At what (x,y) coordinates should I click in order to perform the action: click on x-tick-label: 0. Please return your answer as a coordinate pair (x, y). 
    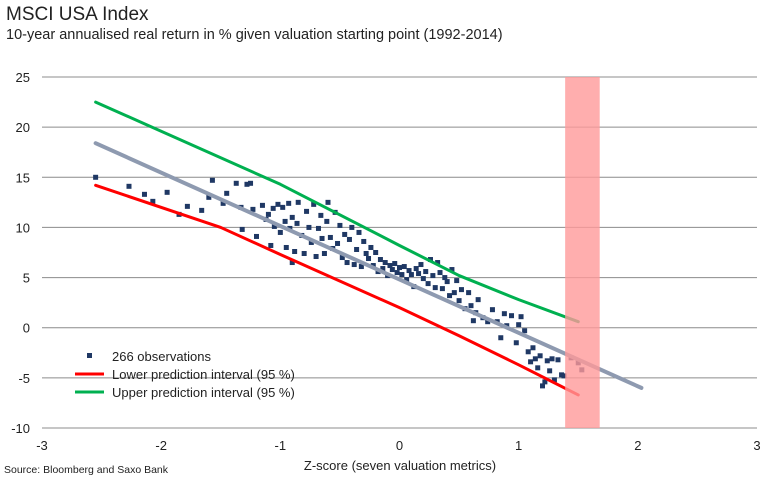
    Looking at the image, I should click on (399, 445).